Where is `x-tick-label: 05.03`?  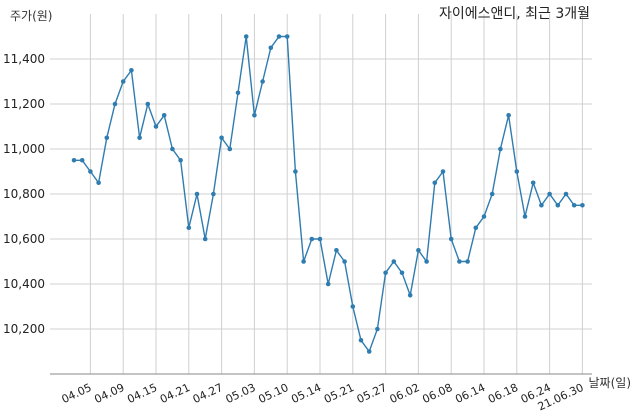
x-tick-label: 05.03 is located at coordinates (241, 393).